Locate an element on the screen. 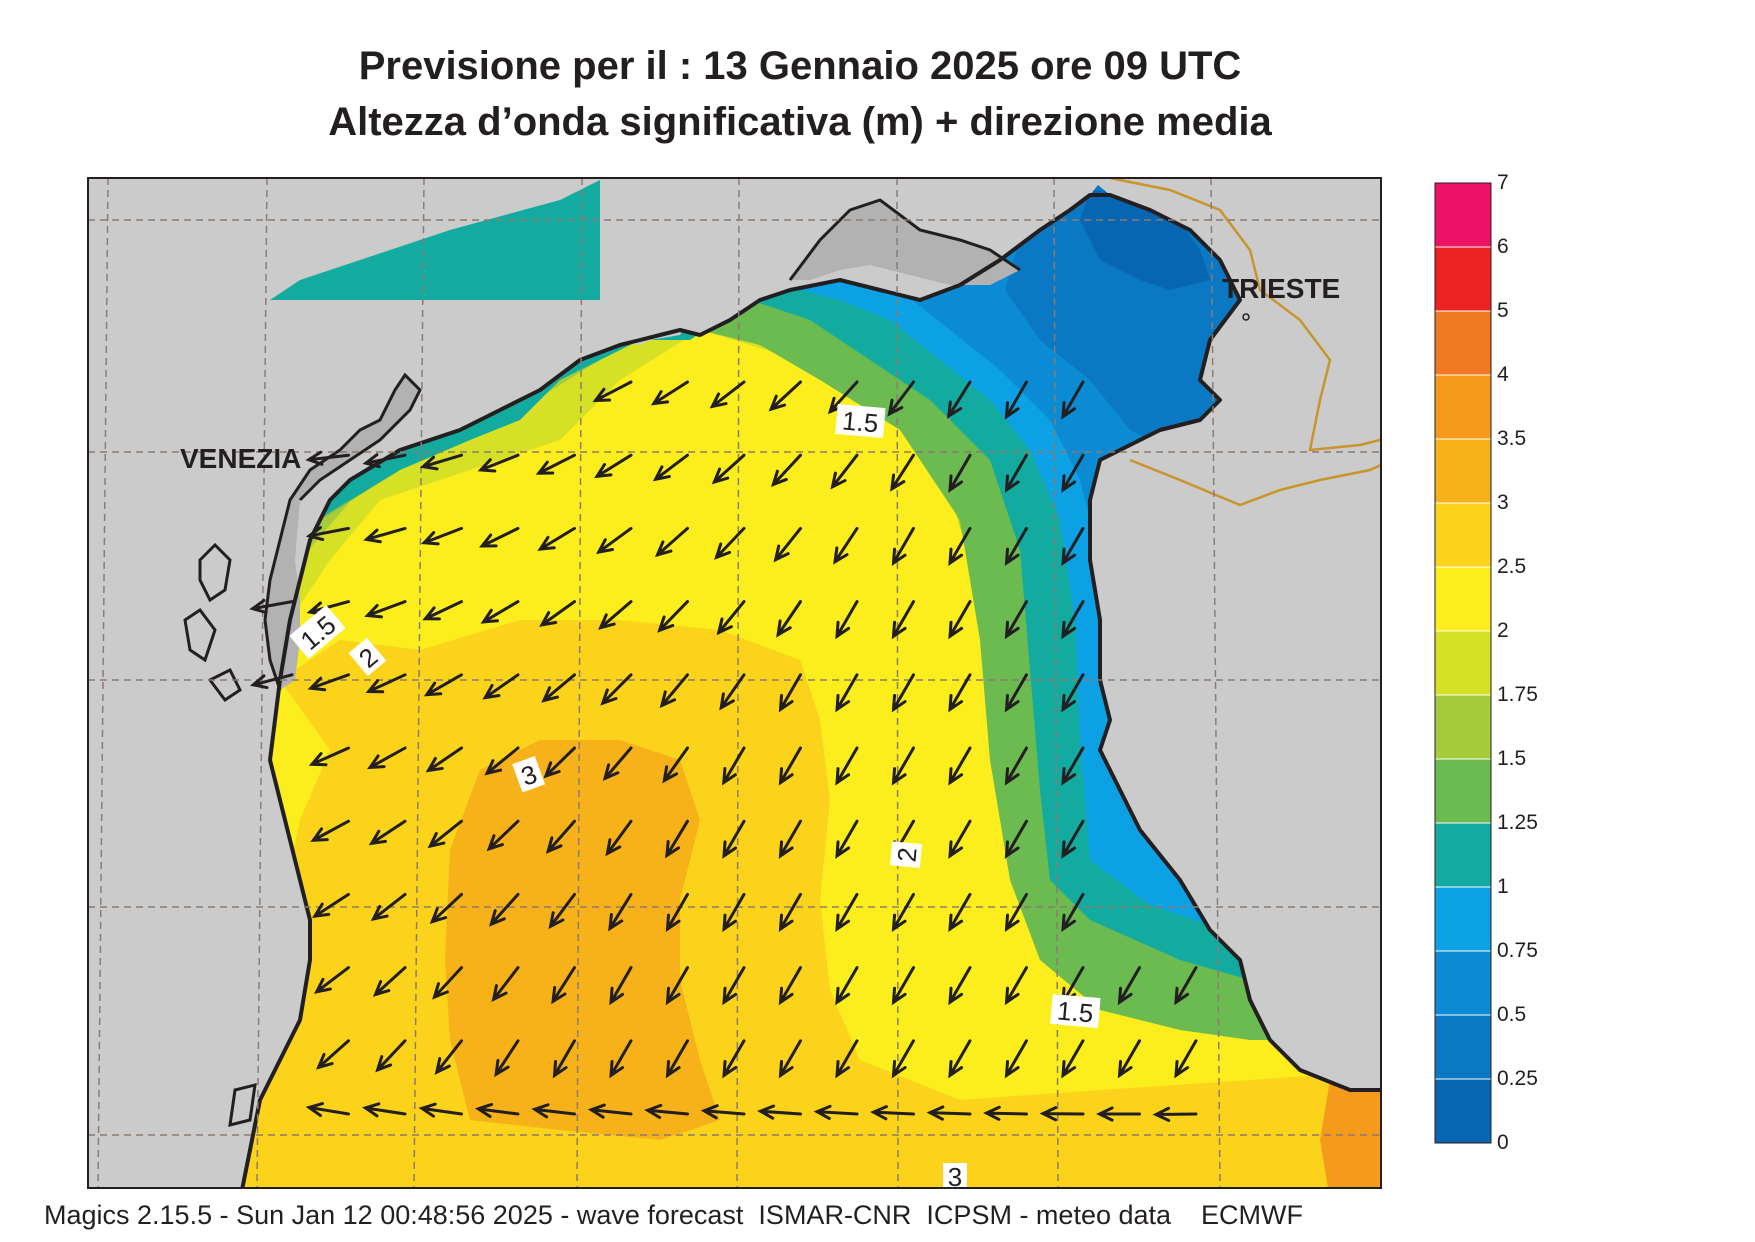 The width and height of the screenshot is (1755, 1242). legend-label: 1 is located at coordinates (1503, 886).